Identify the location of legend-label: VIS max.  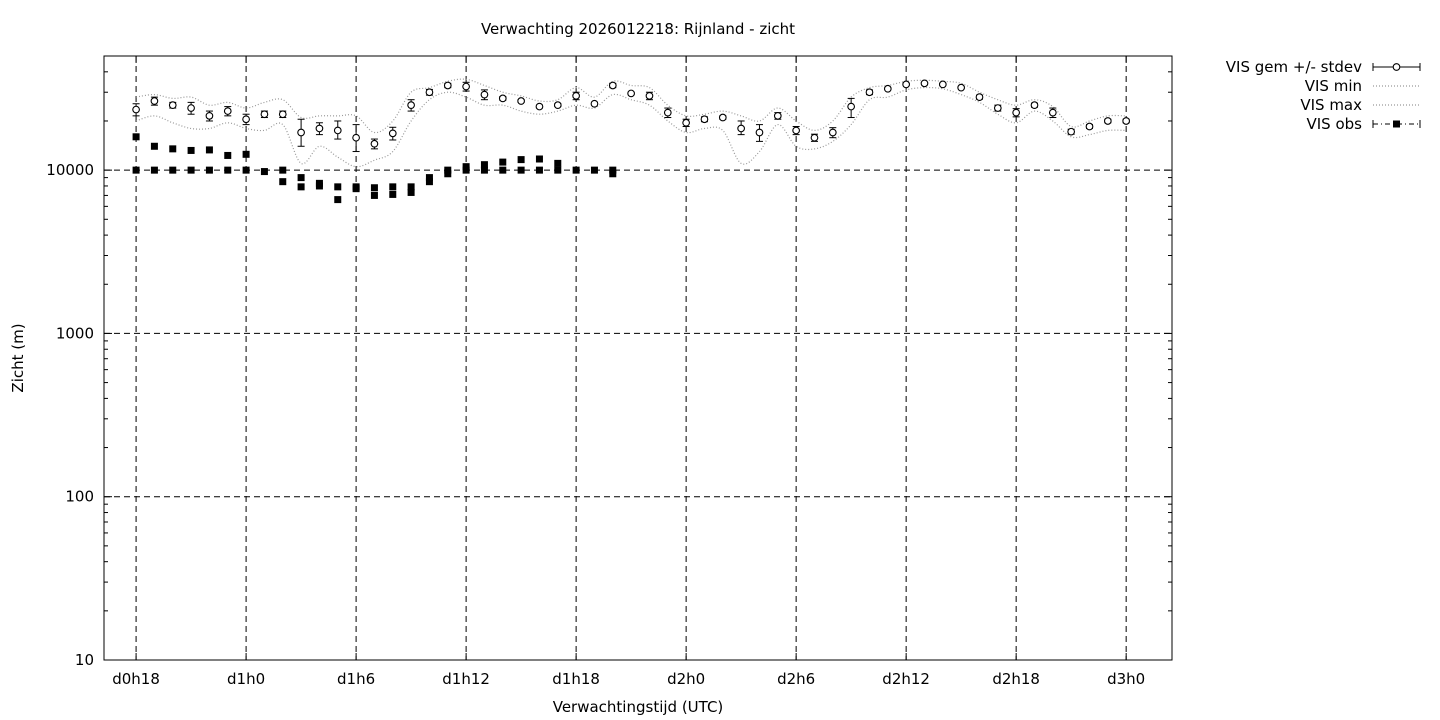
(1331, 105).